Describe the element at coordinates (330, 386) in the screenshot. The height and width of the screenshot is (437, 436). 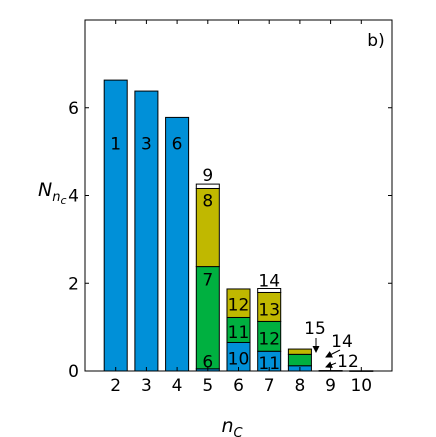
I see `x-tick-label-9: 9` at that location.